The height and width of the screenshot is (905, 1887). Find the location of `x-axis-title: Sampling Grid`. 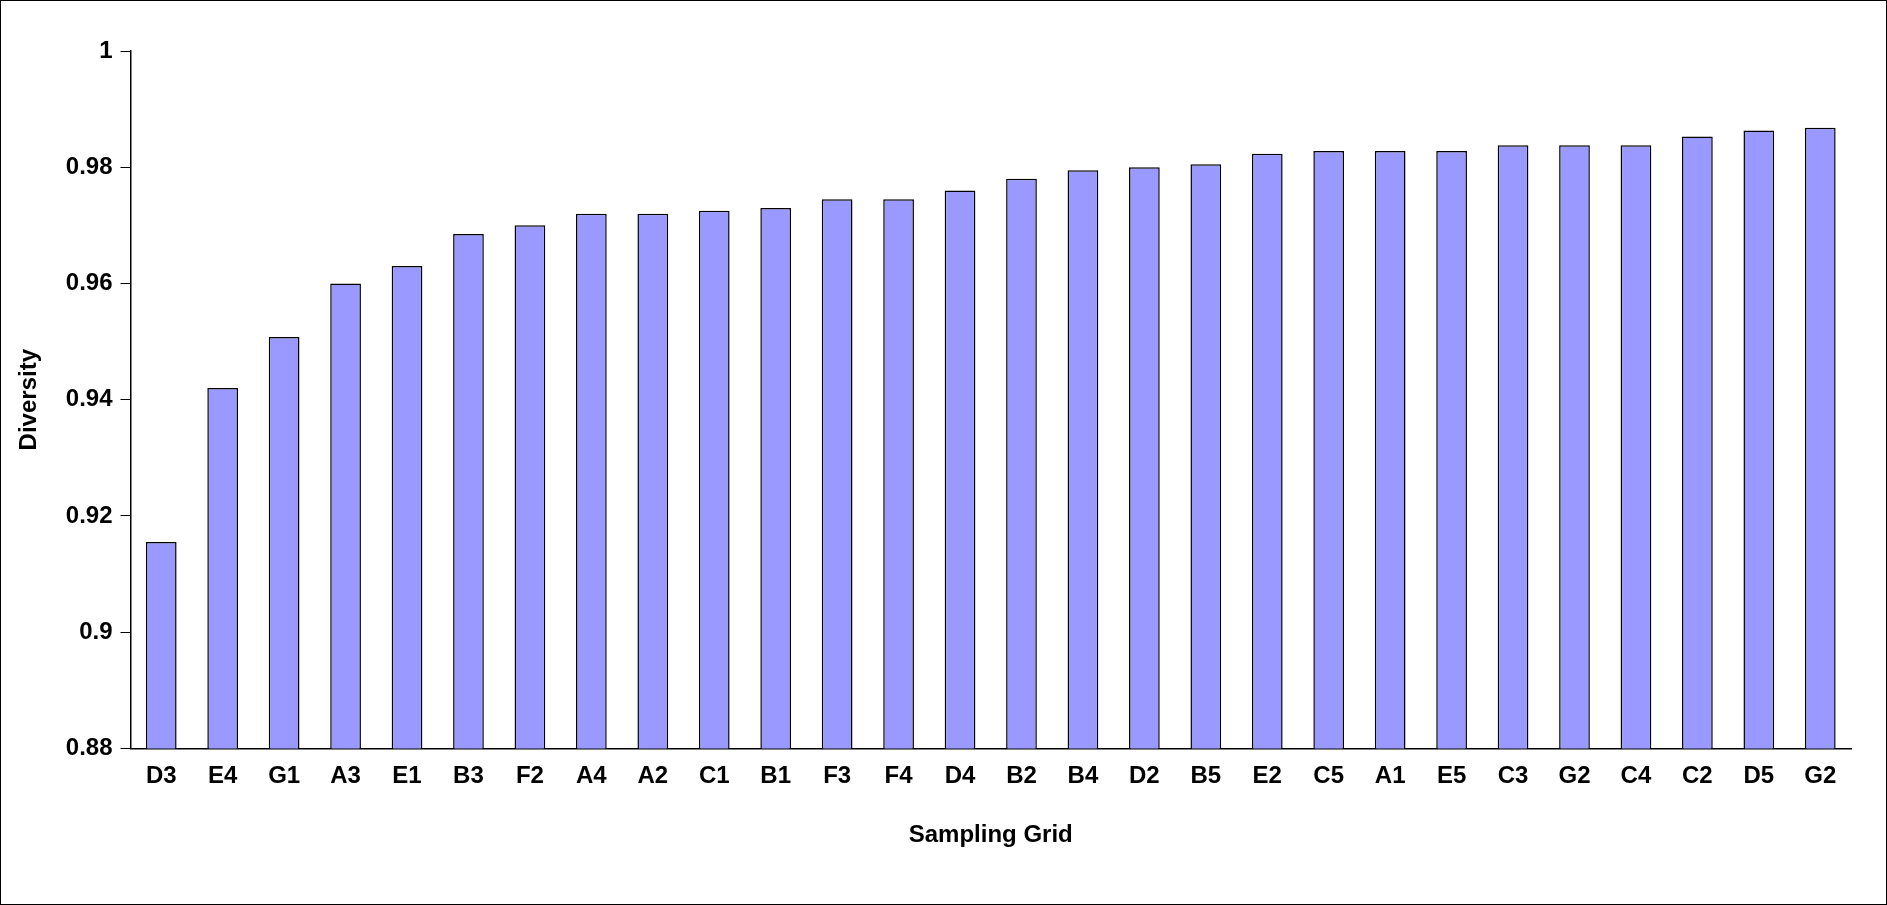

x-axis-title: Sampling Grid is located at coordinates (990, 834).